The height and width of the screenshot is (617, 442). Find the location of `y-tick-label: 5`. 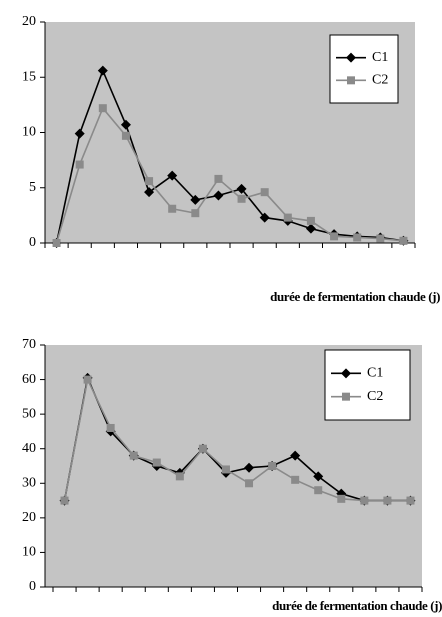

y-tick-label: 5 is located at coordinates (32, 187).